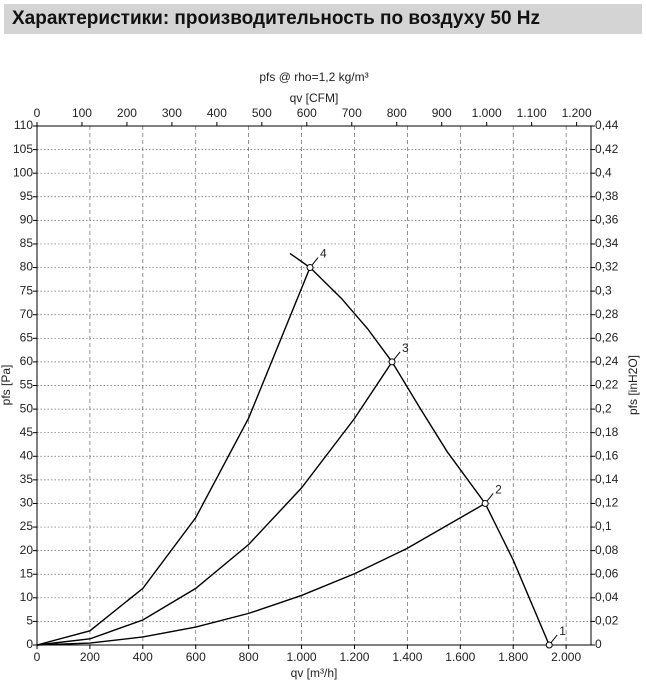 The image size is (646, 686). What do you see at coordinates (607, 597) in the screenshot?
I see `y2-tick-label: 0,04` at bounding box center [607, 597].